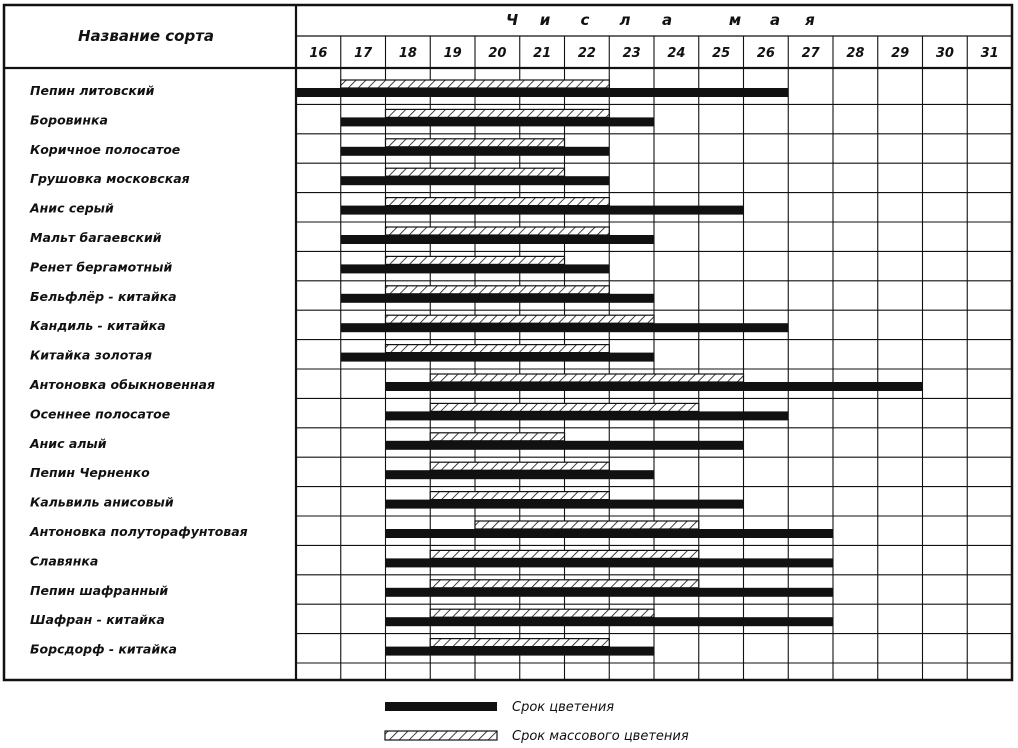 This screenshot has height=748, width=1018. What do you see at coordinates (103, 296) in the screenshot?
I see `variety-name: Бельфлёр - китайка` at bounding box center [103, 296].